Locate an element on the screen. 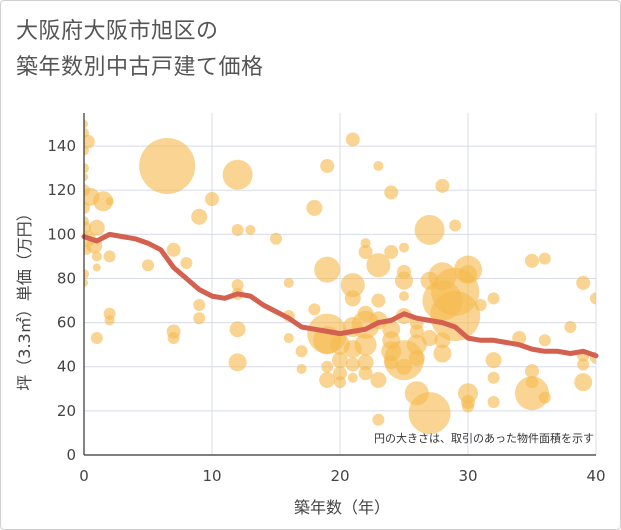  y-tick-label: 120 is located at coordinates (61, 190).